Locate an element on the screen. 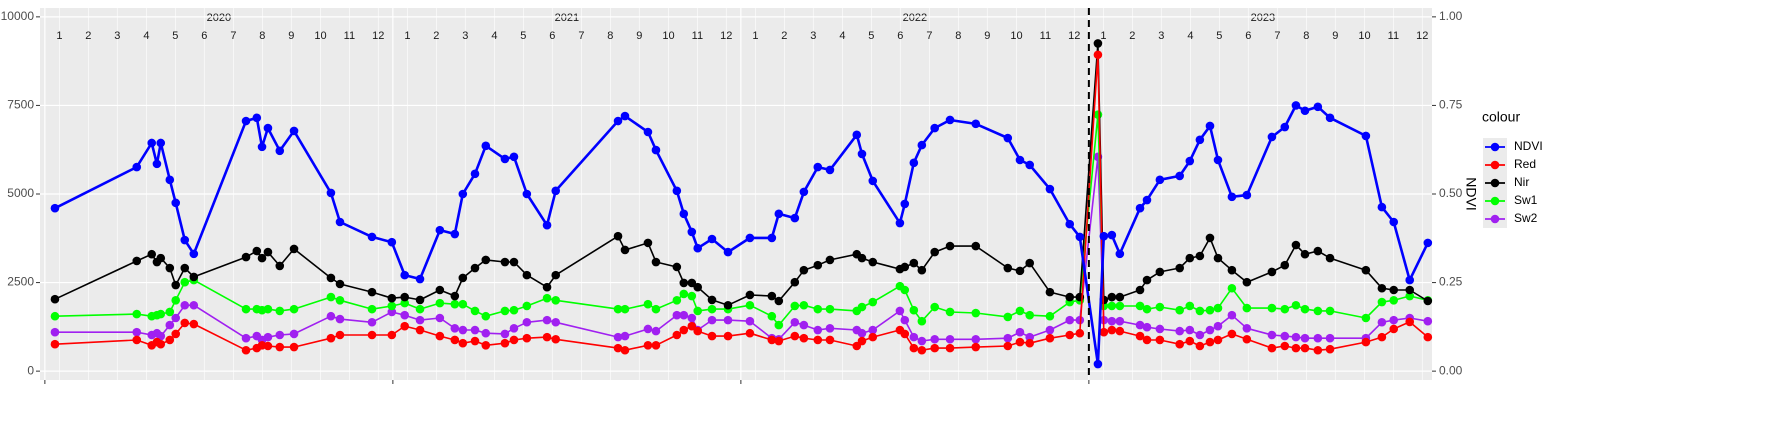 The height and width of the screenshot is (442, 1773). legend-label: Sw2 is located at coordinates (1526, 218).